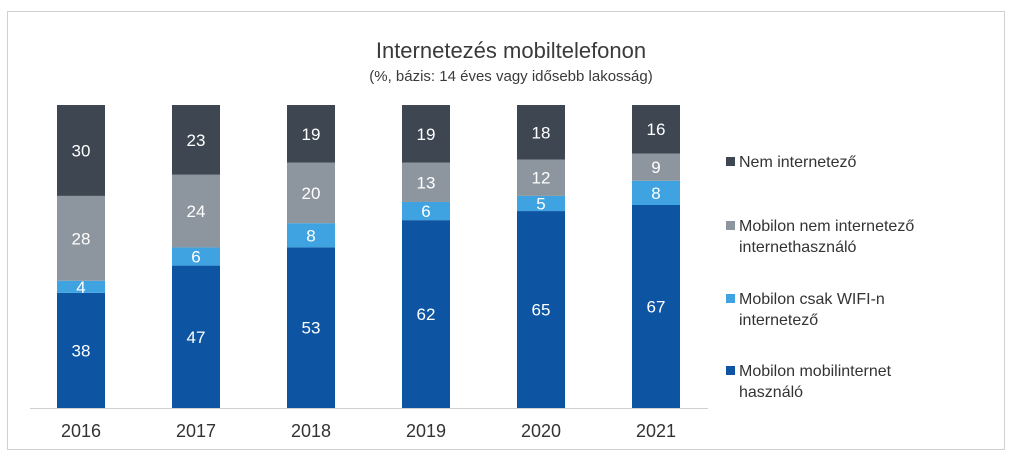 Image resolution: width=1016 pixels, height=459 pixels. I want to click on legend-label-s3-line0: Nem internetező, so click(797, 162).